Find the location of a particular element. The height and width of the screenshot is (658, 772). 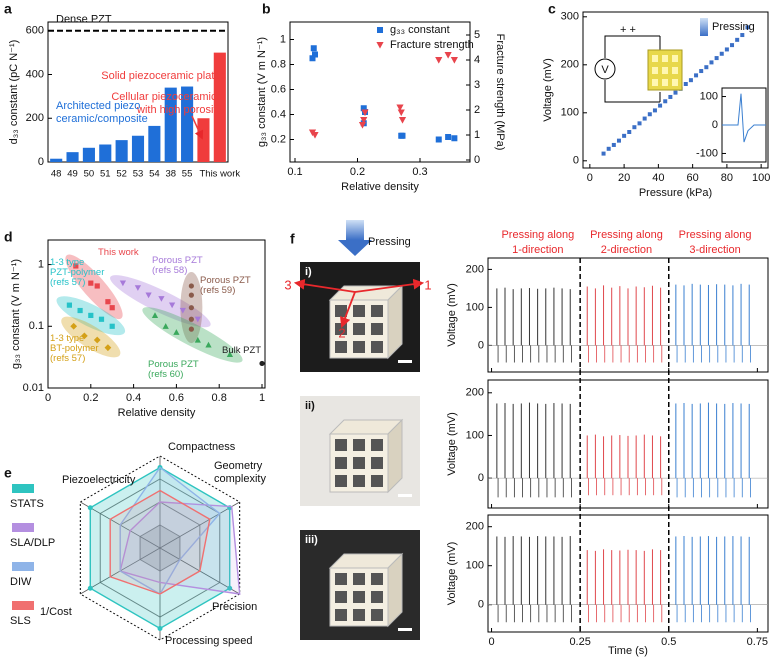

x-tick-label: 49 is located at coordinates (72, 174).